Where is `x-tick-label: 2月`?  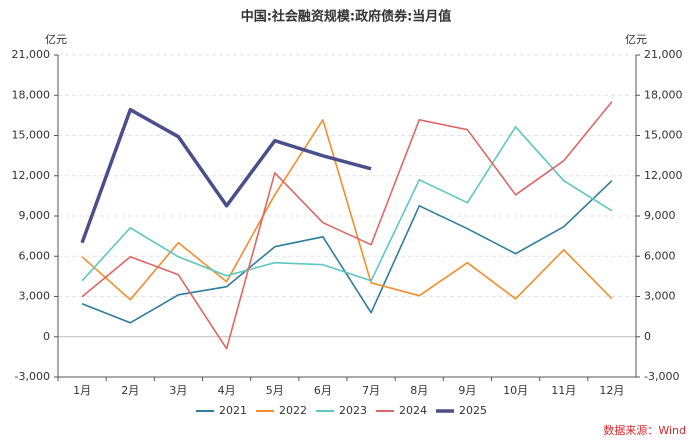
x-tick-label: 2月 is located at coordinates (130, 390).